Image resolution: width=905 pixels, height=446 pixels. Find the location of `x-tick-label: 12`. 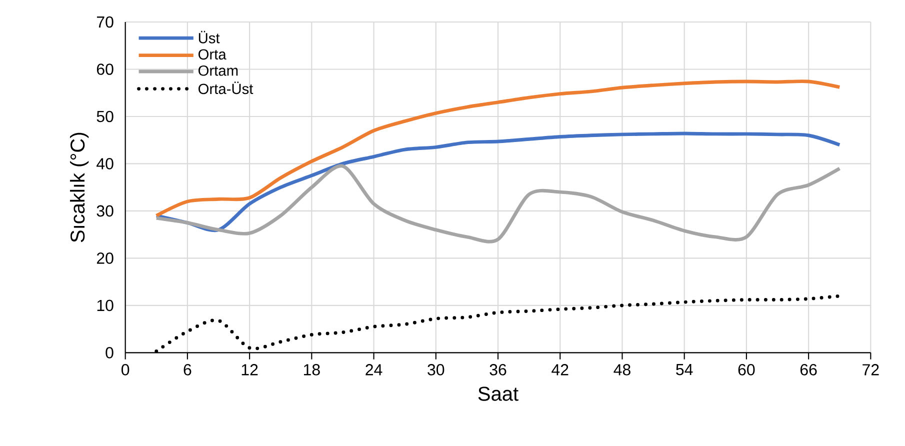

x-tick-label: 12 is located at coordinates (250, 370).